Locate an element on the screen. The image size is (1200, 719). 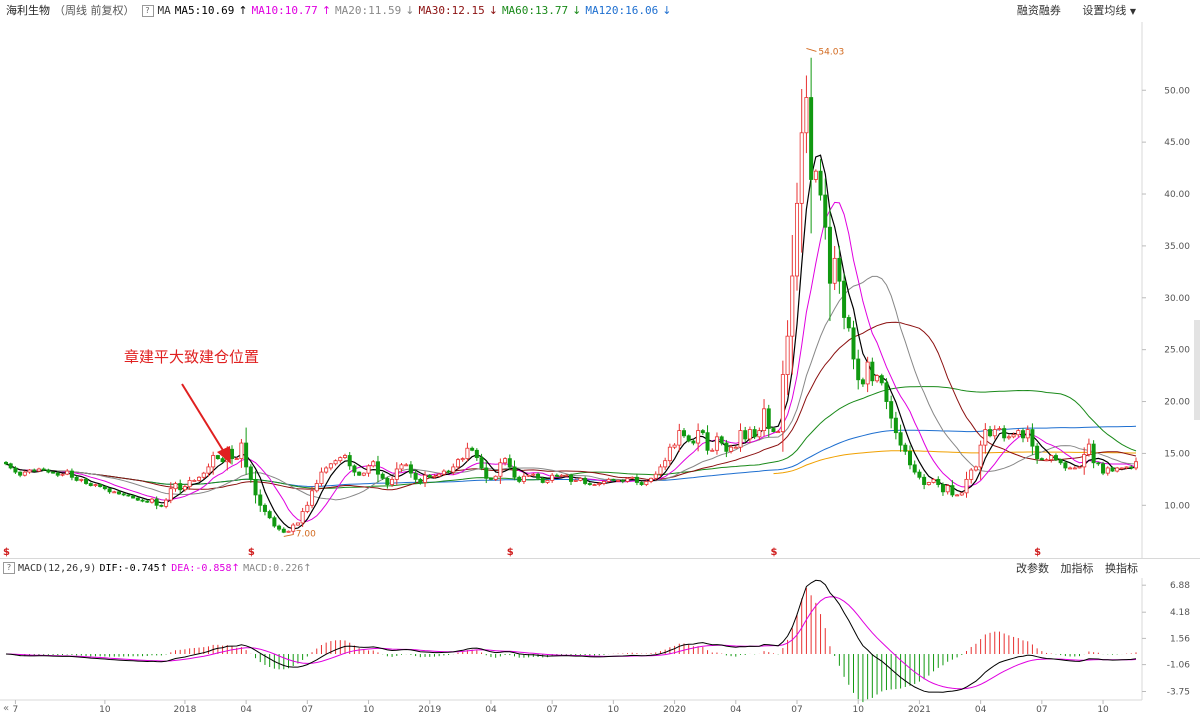
add-indicator-button: 加指标 is located at coordinates (1077, 568).